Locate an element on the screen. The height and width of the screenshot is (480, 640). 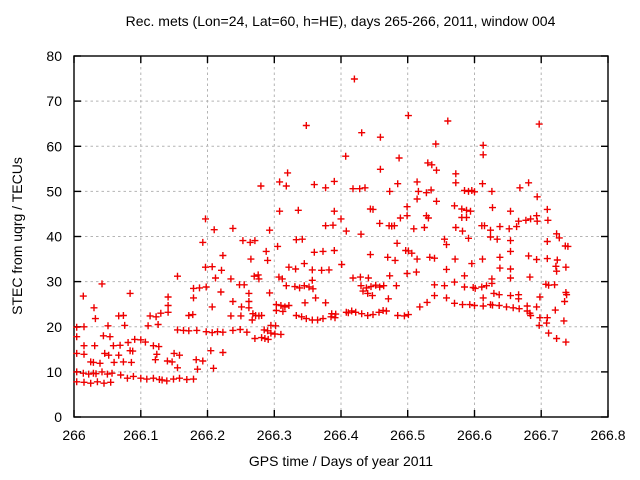
x-tick-label: 266.4 is located at coordinates (340, 435).